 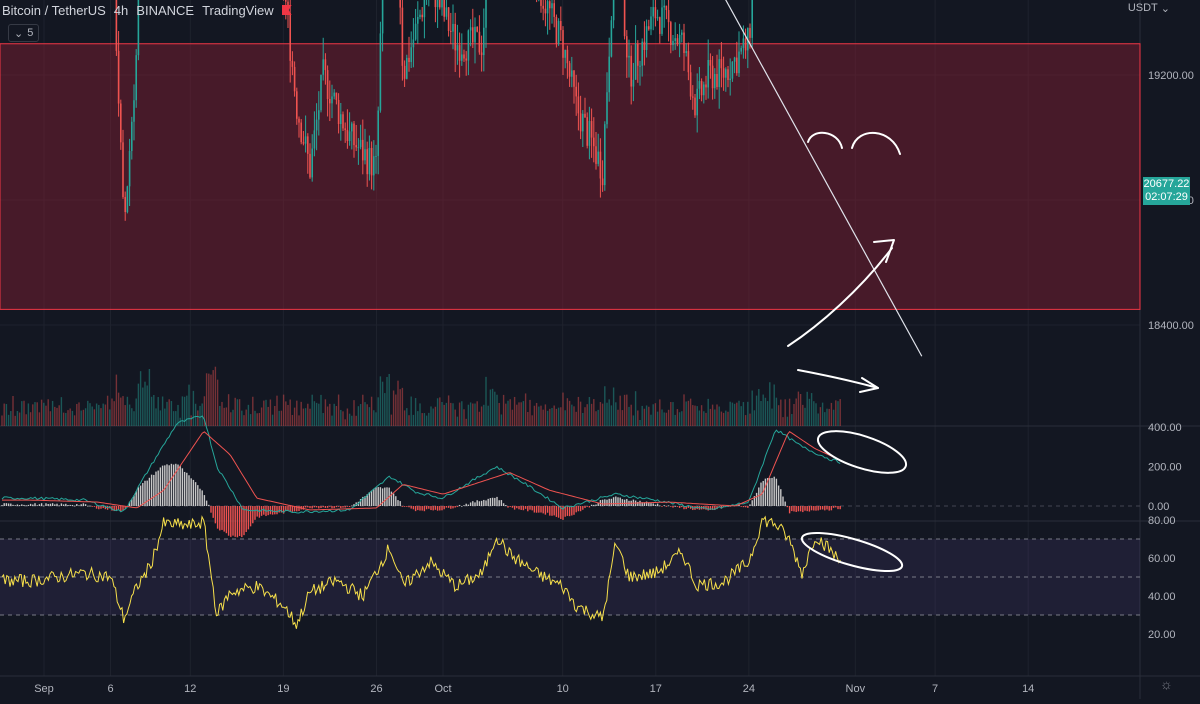 What do you see at coordinates (24, 33) in the screenshot?
I see `indicators-toggle: ⌄ 5` at bounding box center [24, 33].